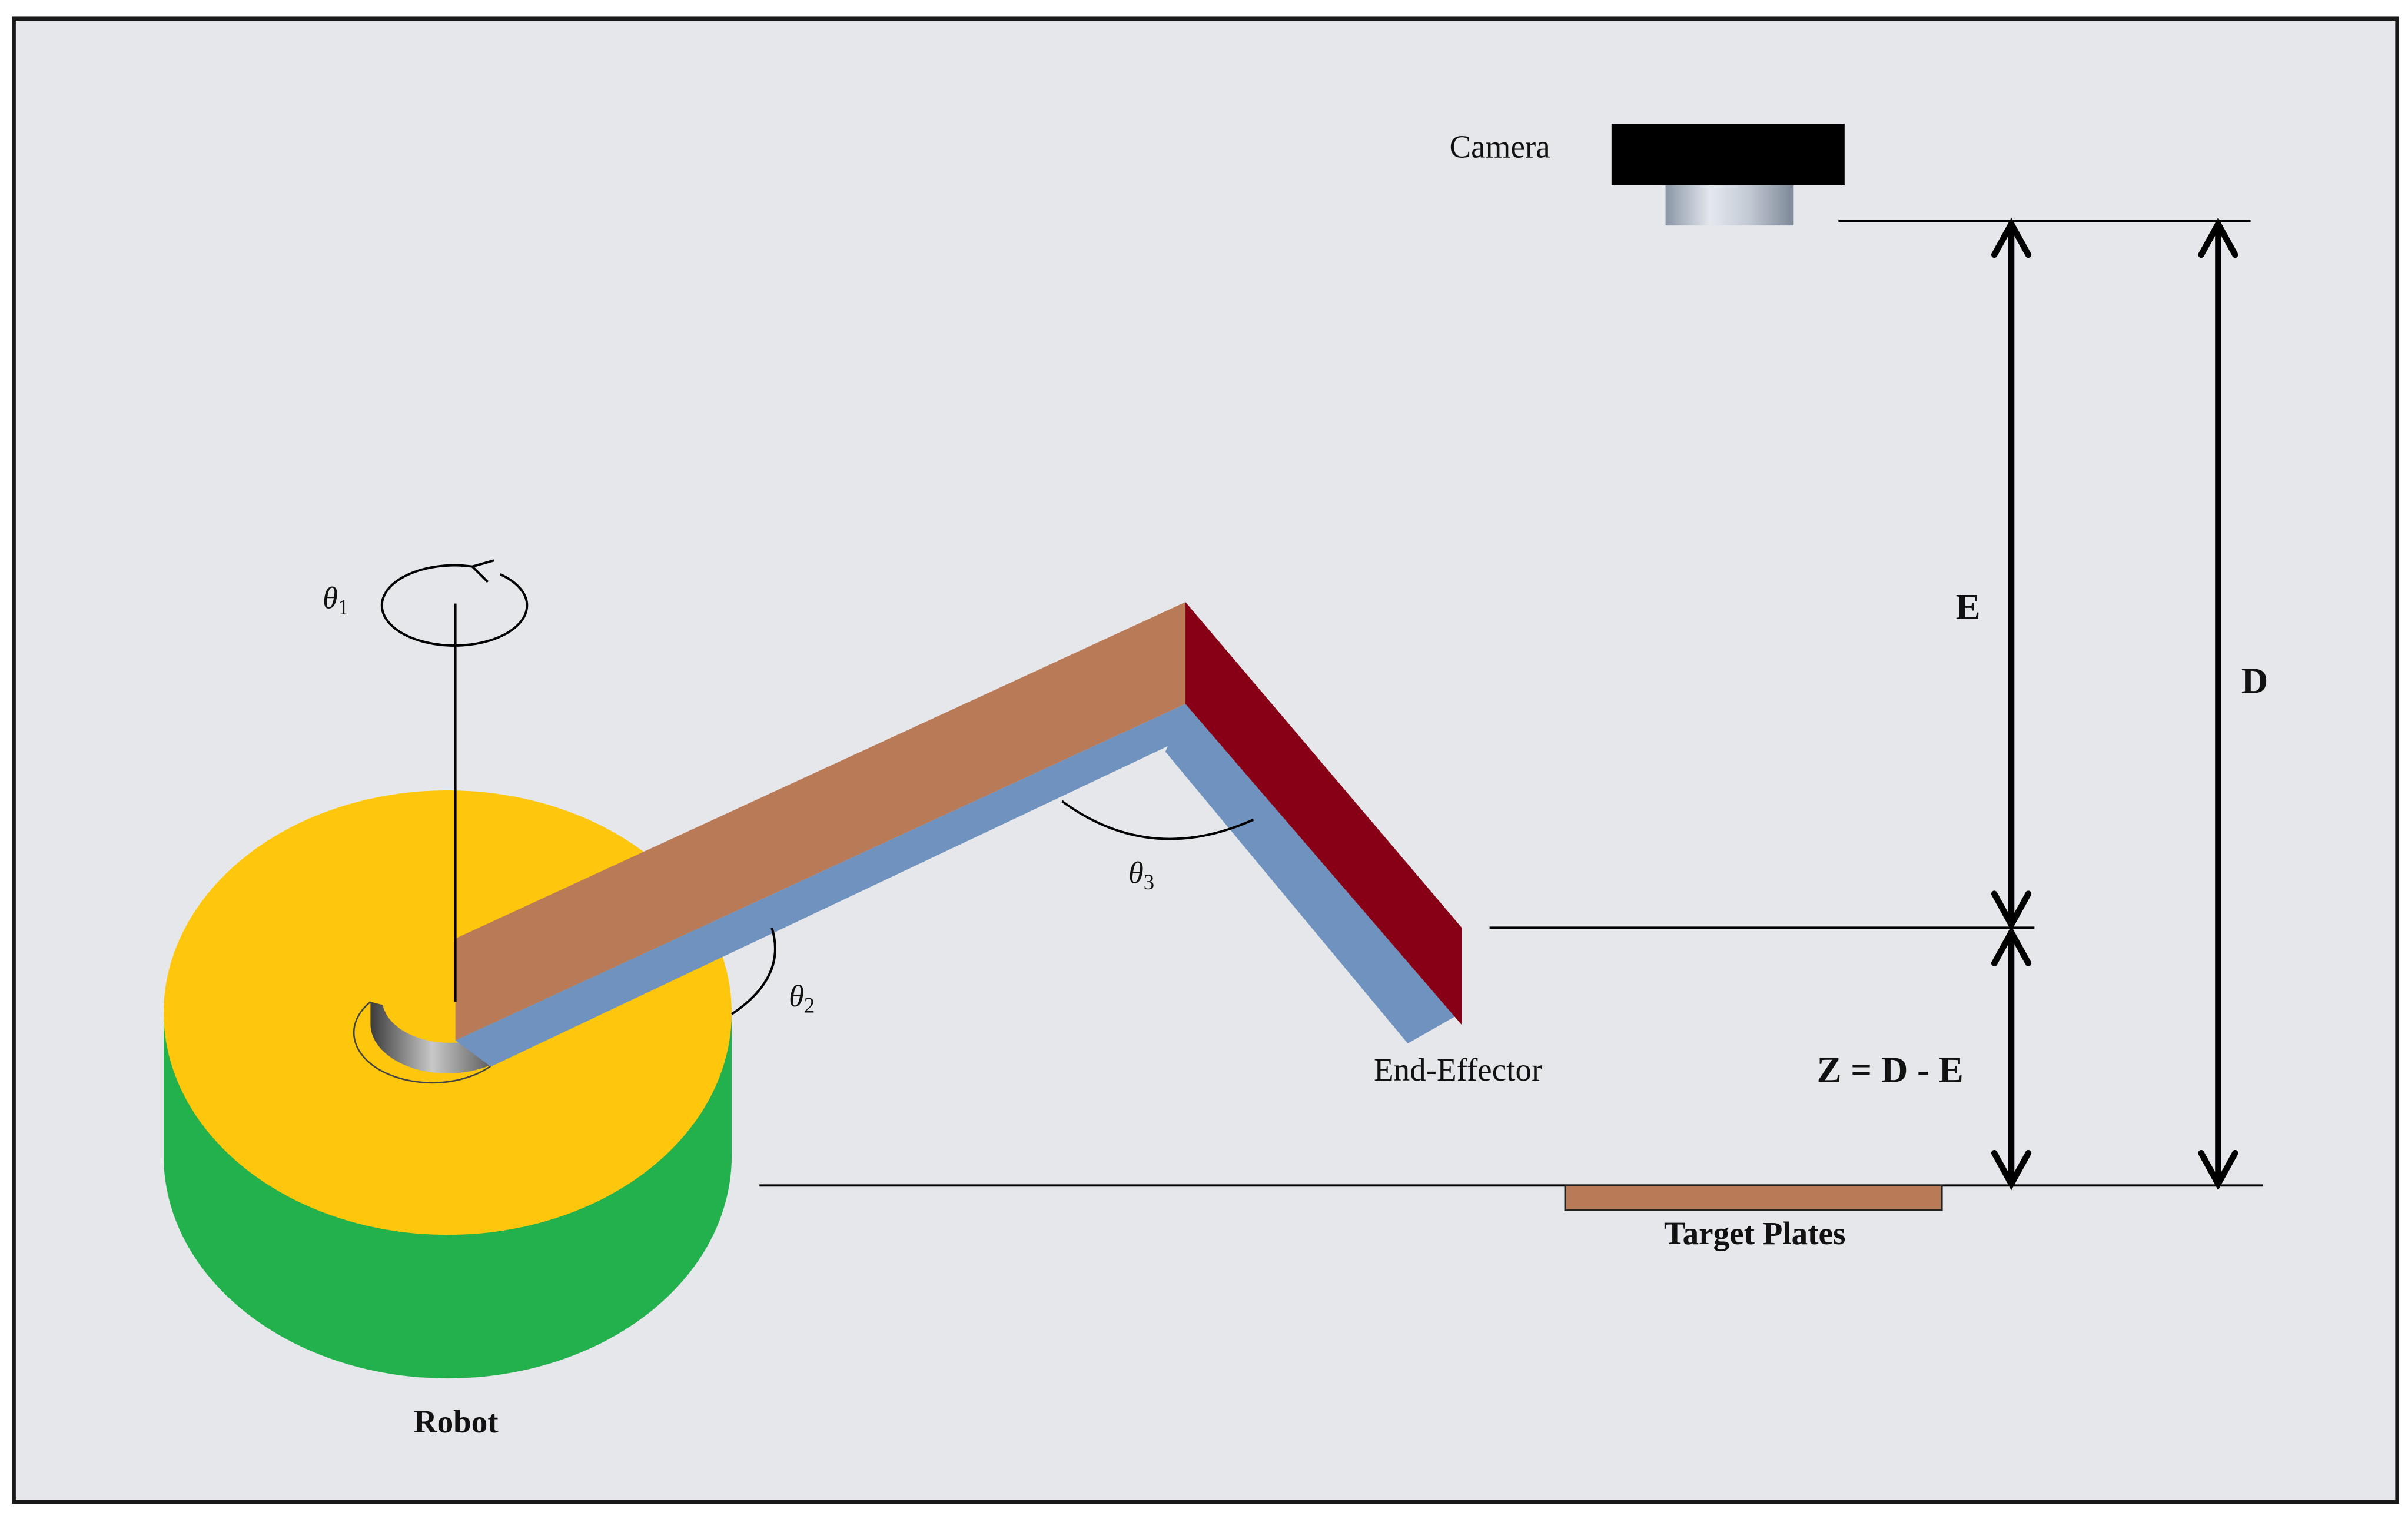  I want to click on robot-label: Robot, so click(457, 1422).